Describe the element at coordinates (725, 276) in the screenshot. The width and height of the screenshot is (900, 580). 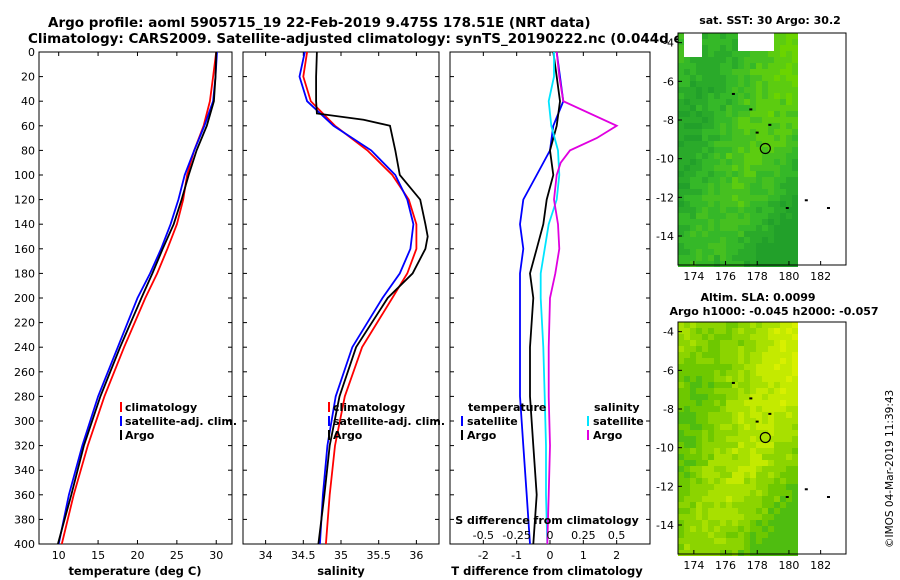
I see `map-x-tick-label: 176` at that location.